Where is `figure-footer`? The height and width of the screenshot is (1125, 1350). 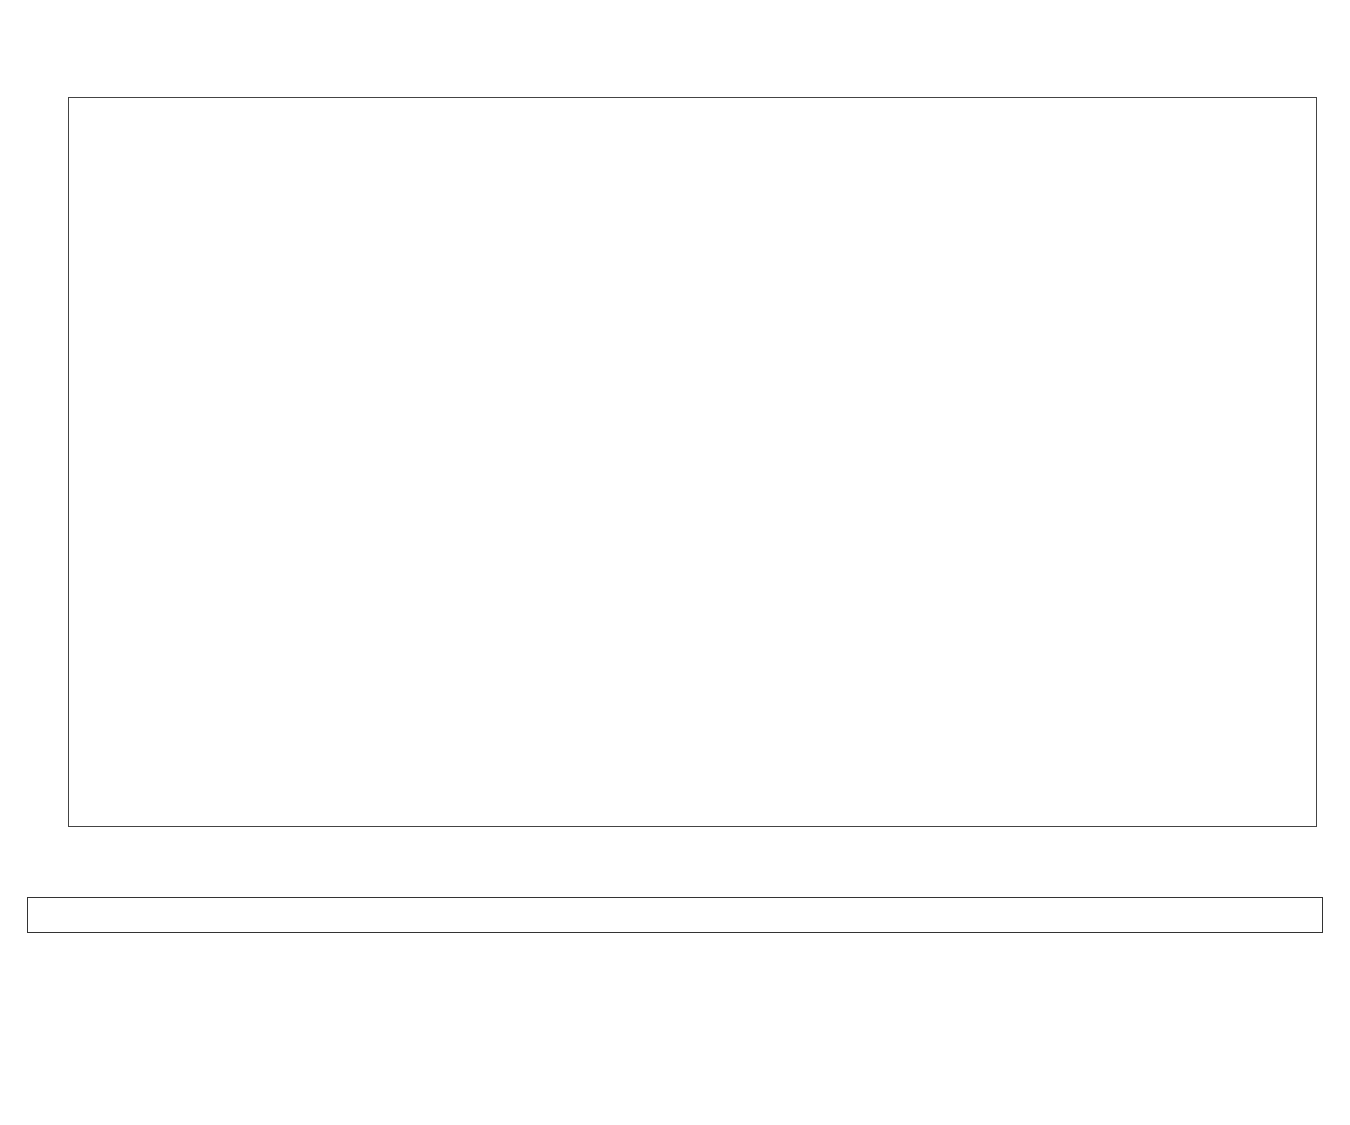 figure-footer is located at coordinates (675, 1032).